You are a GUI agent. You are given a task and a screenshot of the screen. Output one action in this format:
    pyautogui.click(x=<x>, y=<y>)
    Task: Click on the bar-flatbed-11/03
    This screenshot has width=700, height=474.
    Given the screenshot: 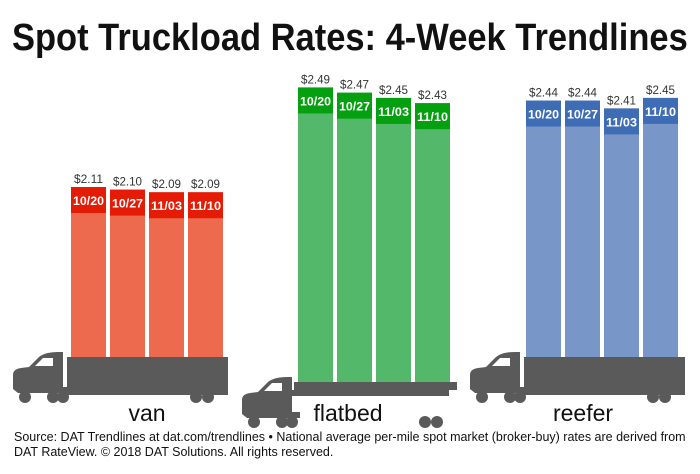 What is the action you would take?
    pyautogui.click(x=393, y=240)
    